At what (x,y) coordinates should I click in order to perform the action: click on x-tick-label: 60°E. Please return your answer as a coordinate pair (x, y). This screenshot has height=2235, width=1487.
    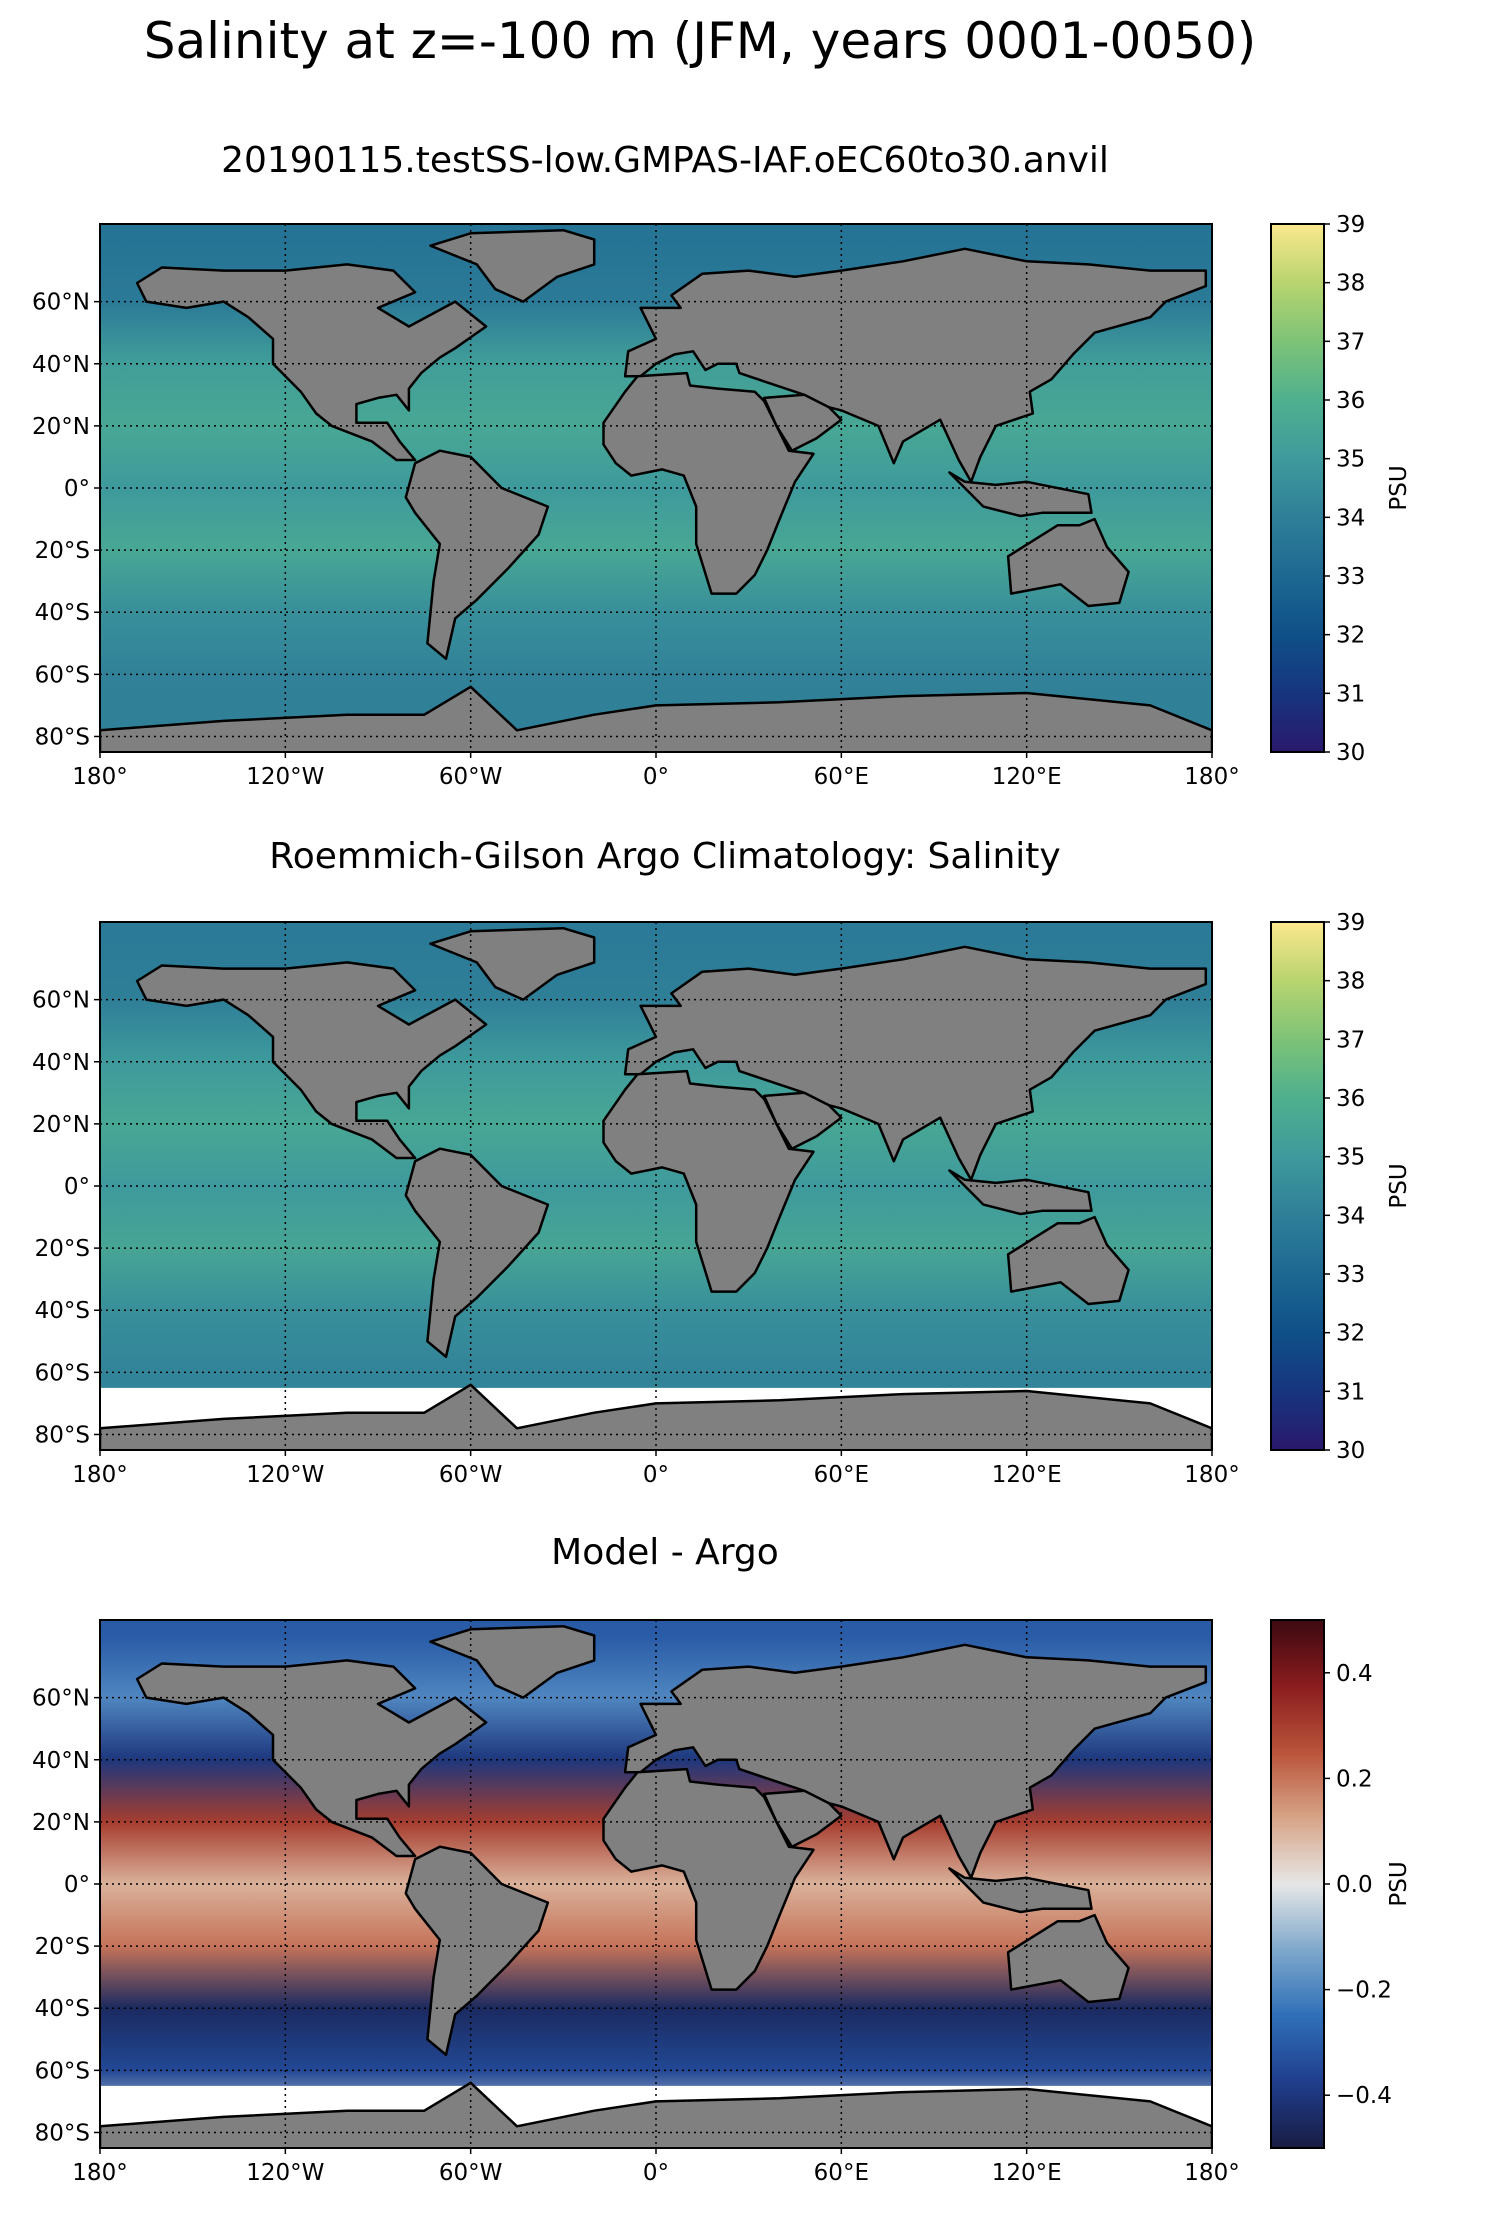
    Looking at the image, I should click on (841, 1475).